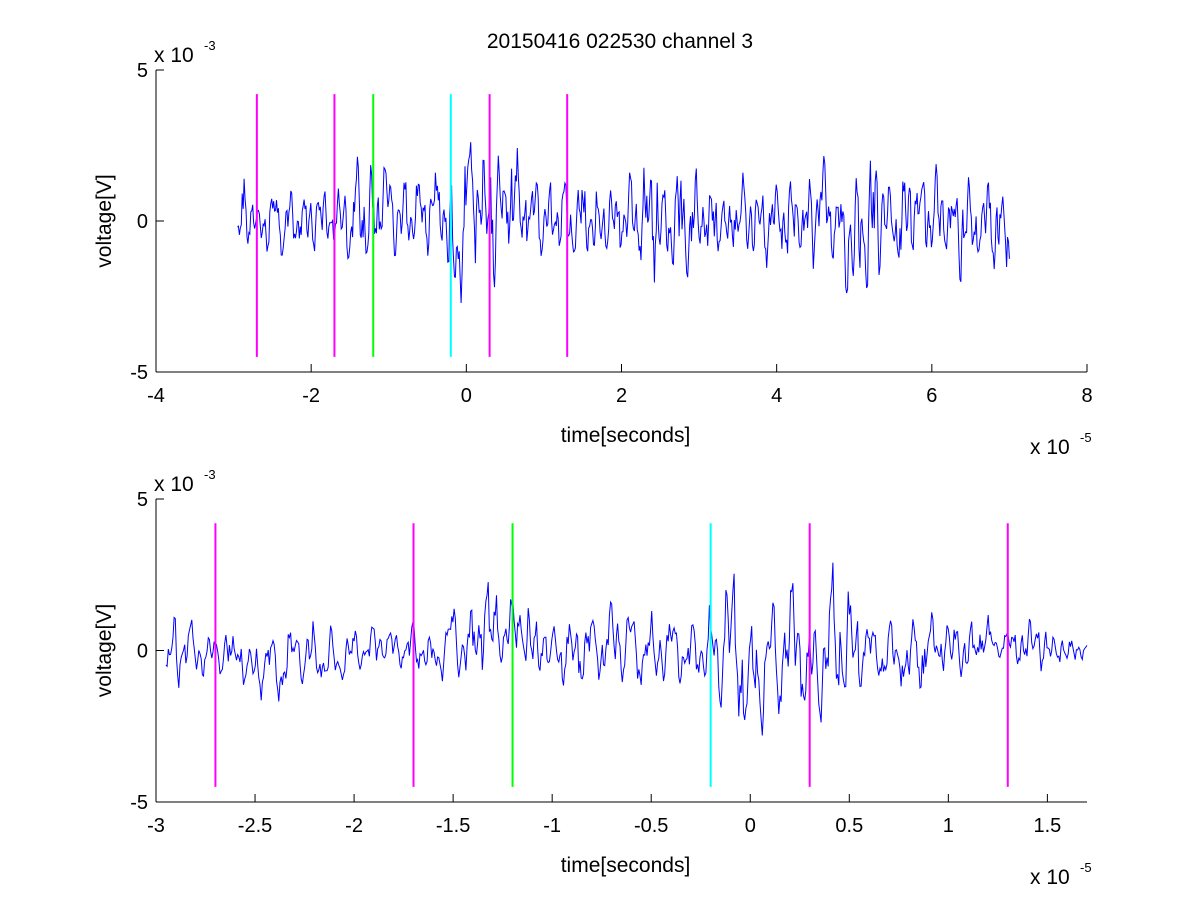 This screenshot has height=901, width=1200. I want to click on x-tick-label: -1, so click(552, 826).